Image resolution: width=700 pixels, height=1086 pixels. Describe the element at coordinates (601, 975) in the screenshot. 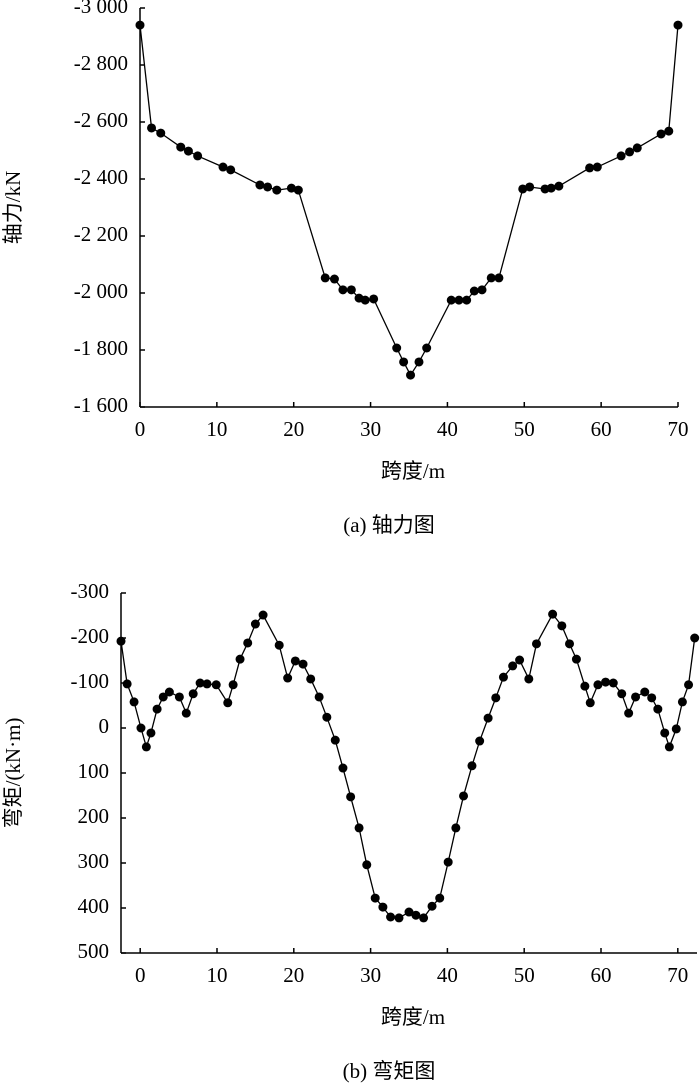

I see `x-tick-label: 60` at that location.